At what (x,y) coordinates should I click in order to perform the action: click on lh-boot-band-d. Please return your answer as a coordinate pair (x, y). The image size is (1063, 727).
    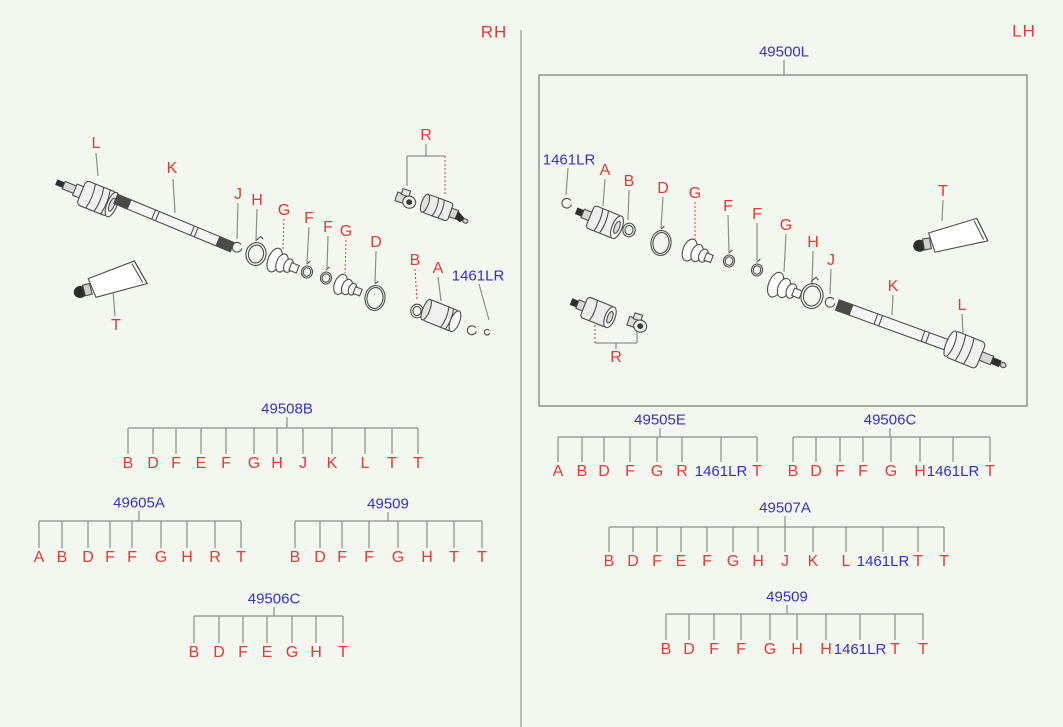
    Looking at the image, I should click on (661, 241).